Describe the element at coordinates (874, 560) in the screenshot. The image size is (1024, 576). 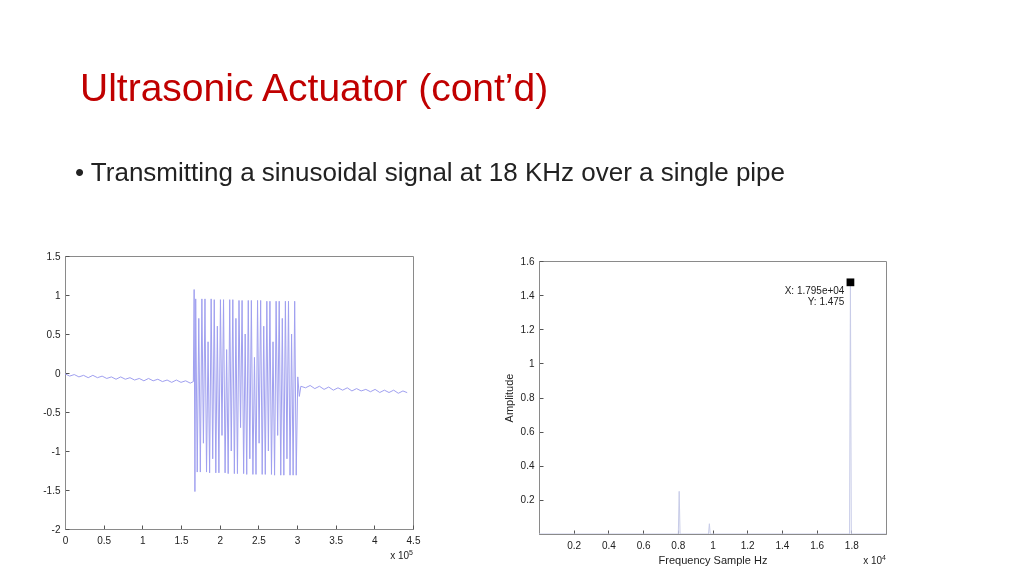
I see `text: x 10$^{4}$` at that location.